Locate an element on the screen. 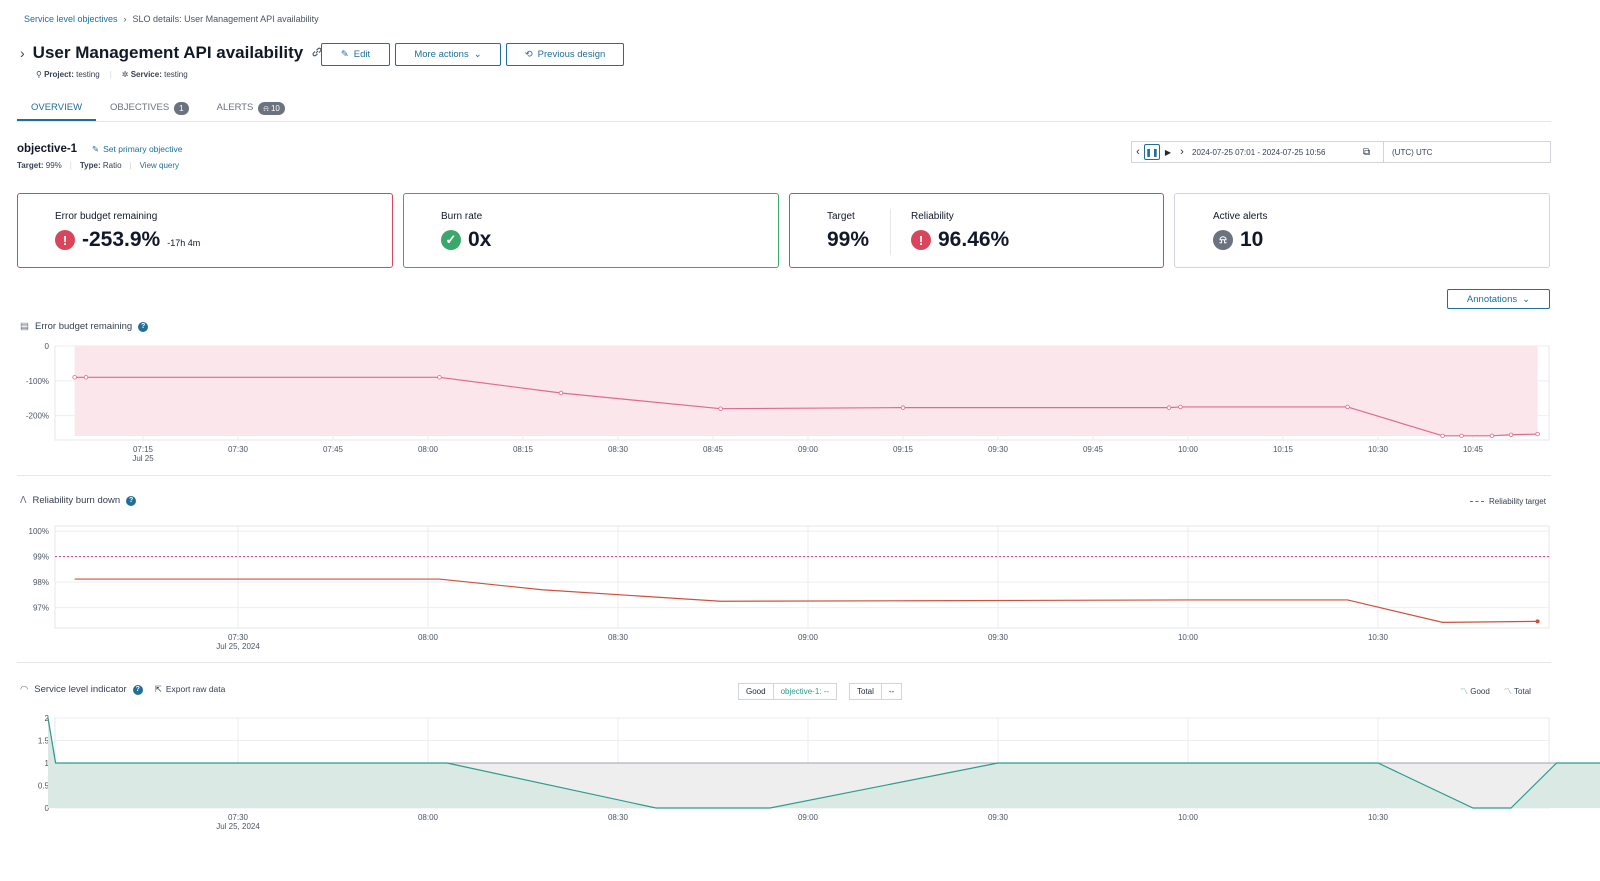 The height and width of the screenshot is (881, 1600). x-tick-label: 08:00 is located at coordinates (428, 449).